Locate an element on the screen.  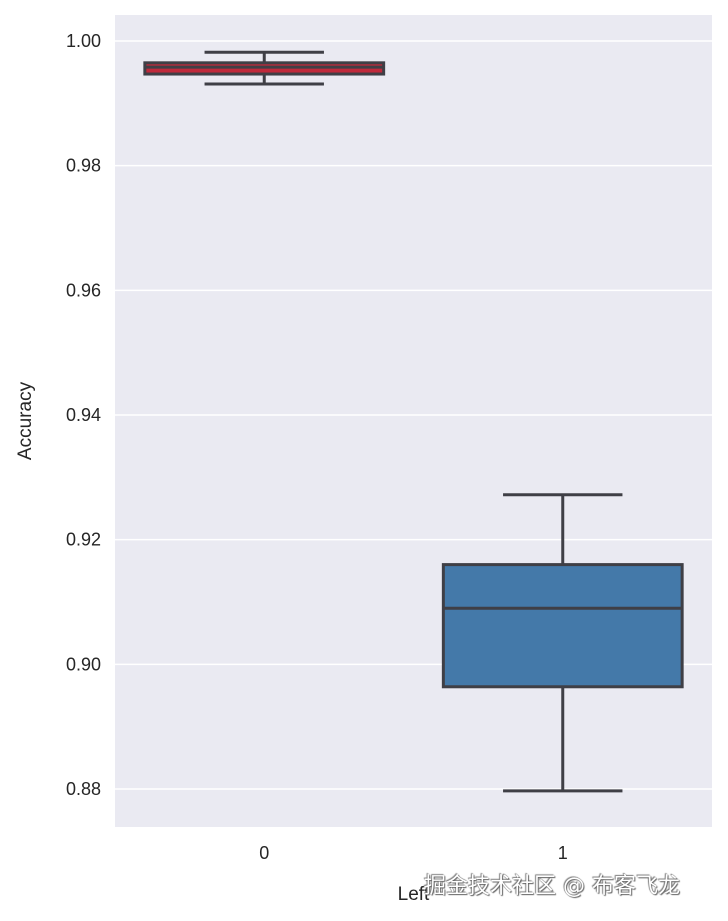
x-axis-label: Left is located at coordinates (414, 894).